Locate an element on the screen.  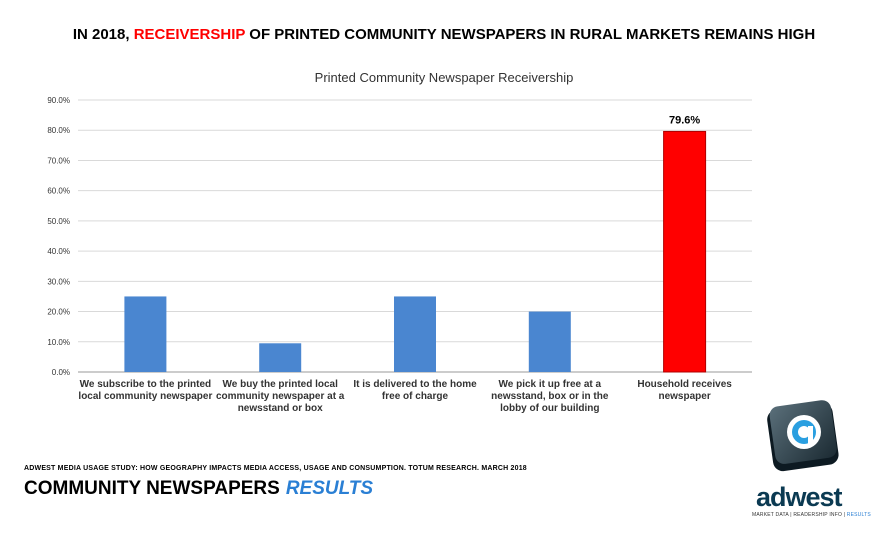
brand-tagline: MARKET DATA | READERSHIP INFO | RESULTS is located at coordinates (812, 515).